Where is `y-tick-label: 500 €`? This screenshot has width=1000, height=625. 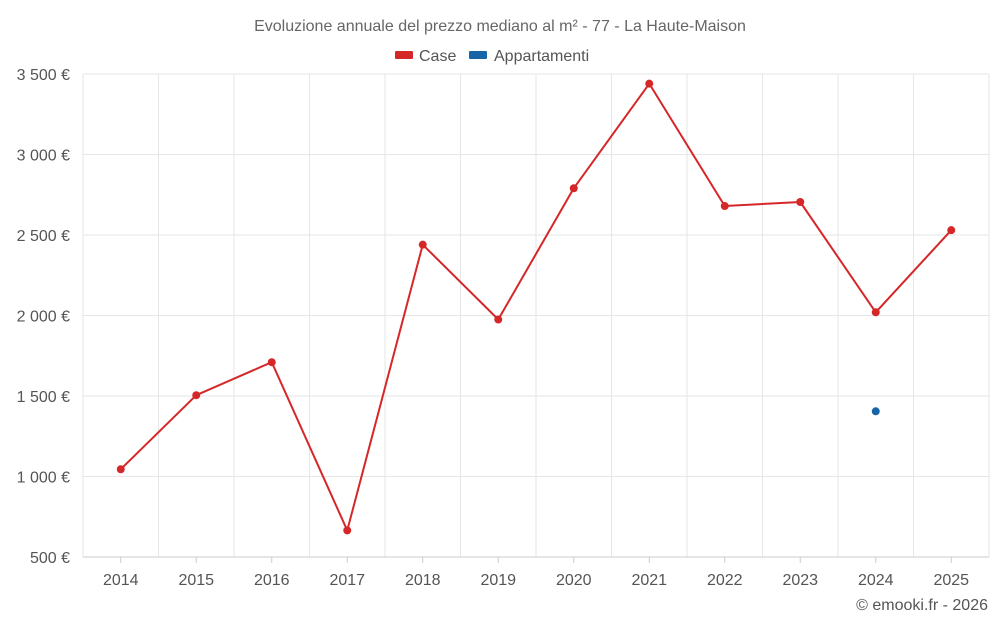 y-tick-label: 500 € is located at coordinates (50, 558).